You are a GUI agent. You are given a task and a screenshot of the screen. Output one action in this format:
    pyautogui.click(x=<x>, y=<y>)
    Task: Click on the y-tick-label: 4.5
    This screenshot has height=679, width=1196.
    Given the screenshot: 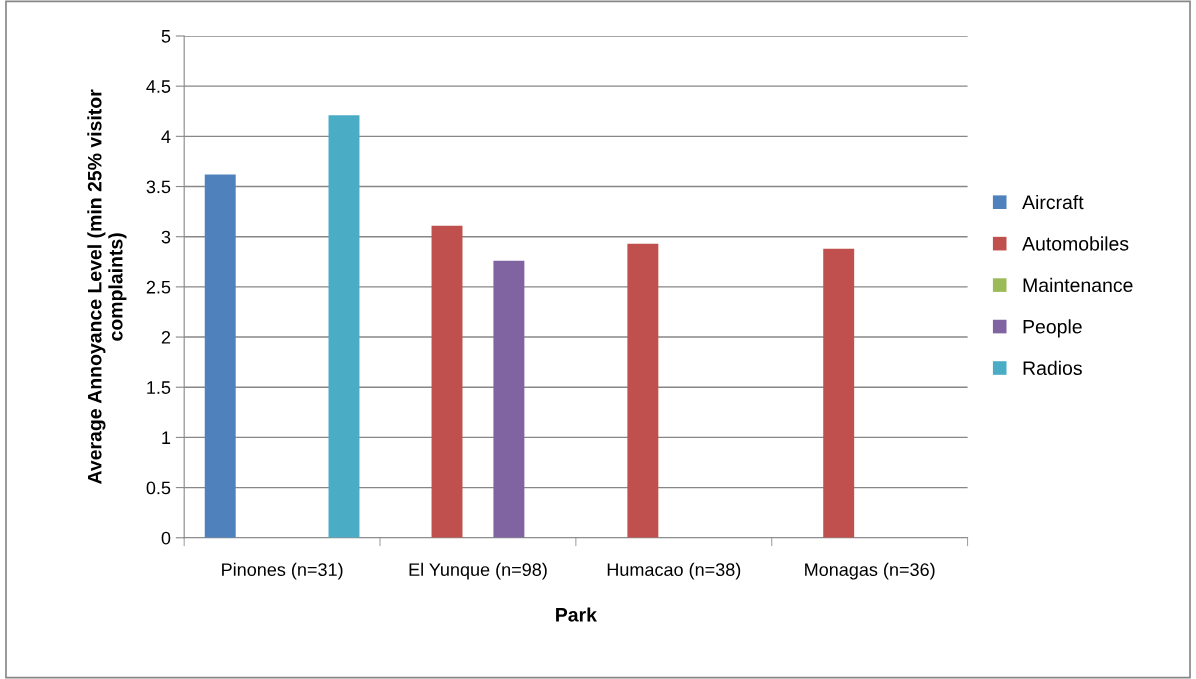 What is the action you would take?
    pyautogui.click(x=158, y=86)
    